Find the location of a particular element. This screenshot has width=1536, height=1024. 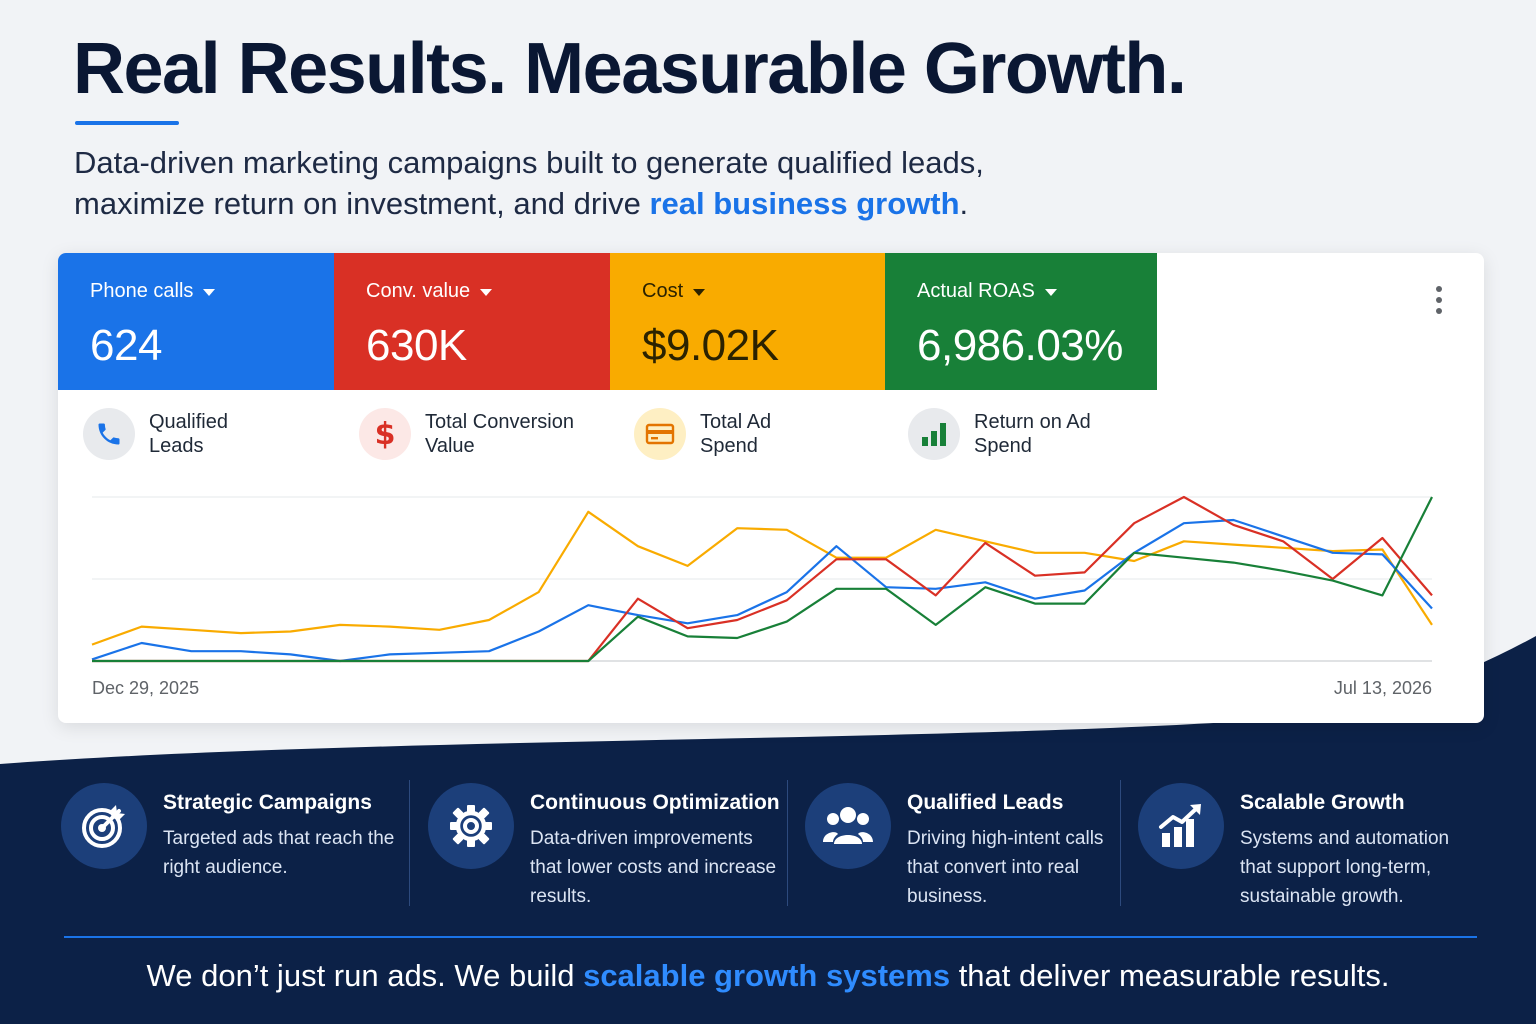

tile-label-row: Cost is located at coordinates (764, 291).